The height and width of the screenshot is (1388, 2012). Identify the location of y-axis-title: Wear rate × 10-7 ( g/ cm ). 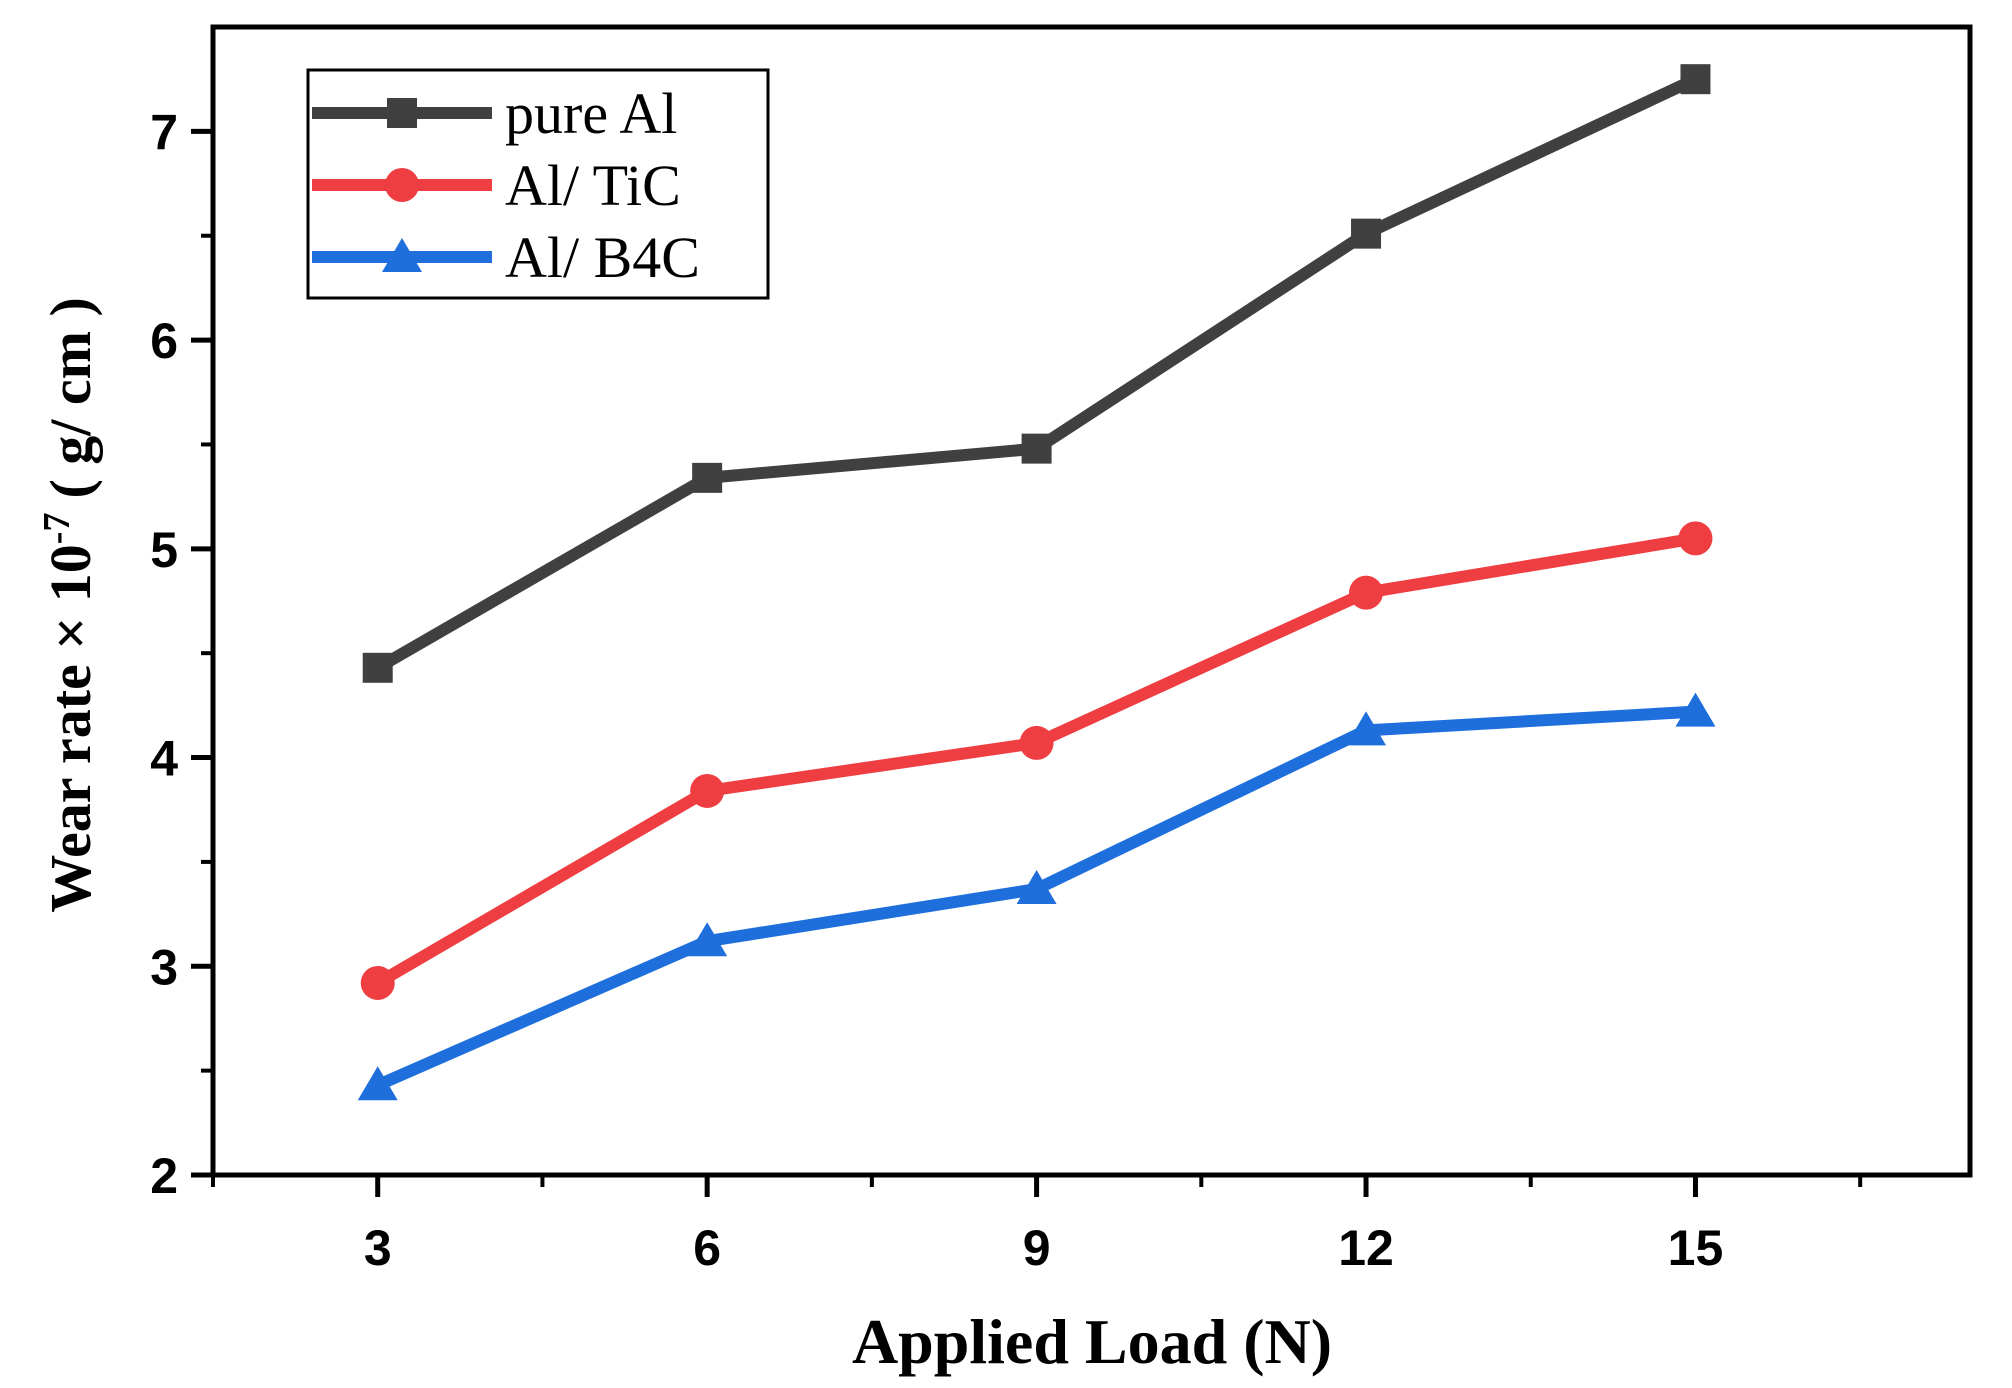
(69, 605).